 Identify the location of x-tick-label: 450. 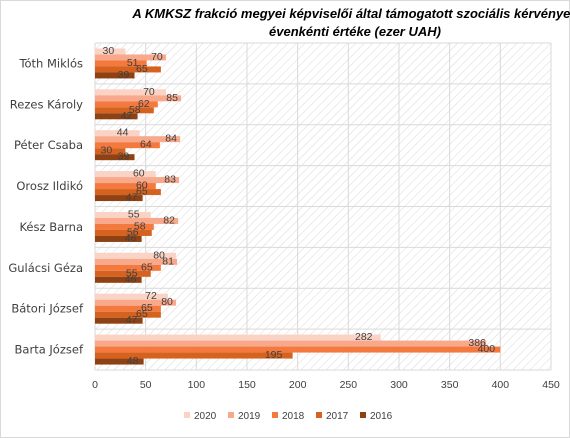
(551, 385).